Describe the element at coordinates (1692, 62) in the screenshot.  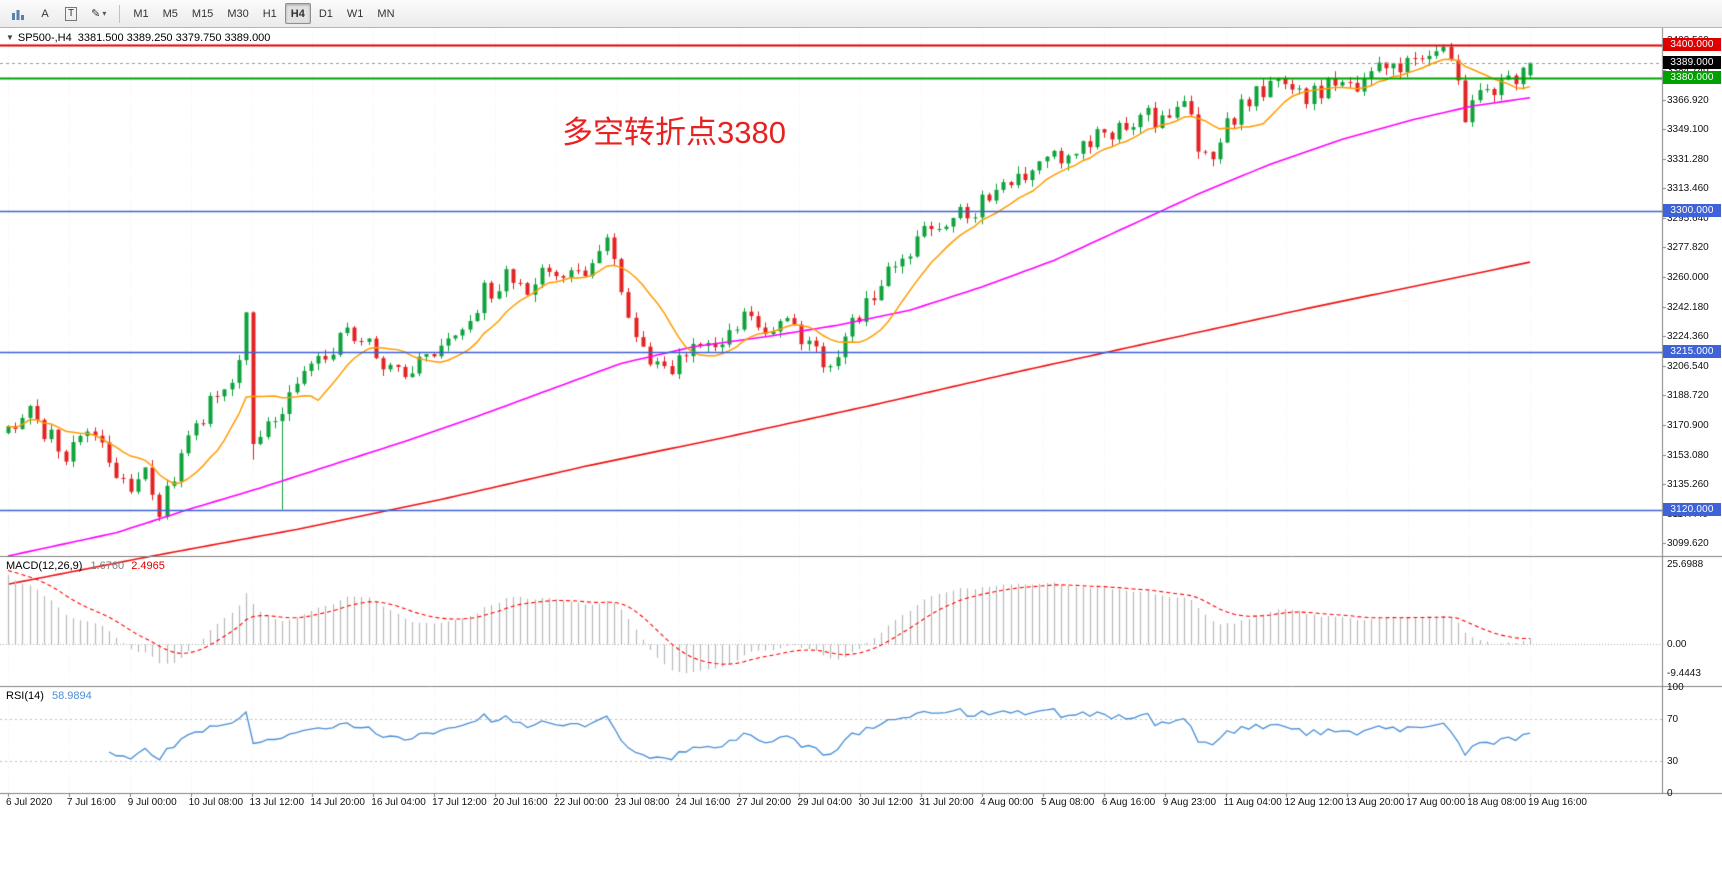
I see `current-price-badge: 3389.000` at that location.